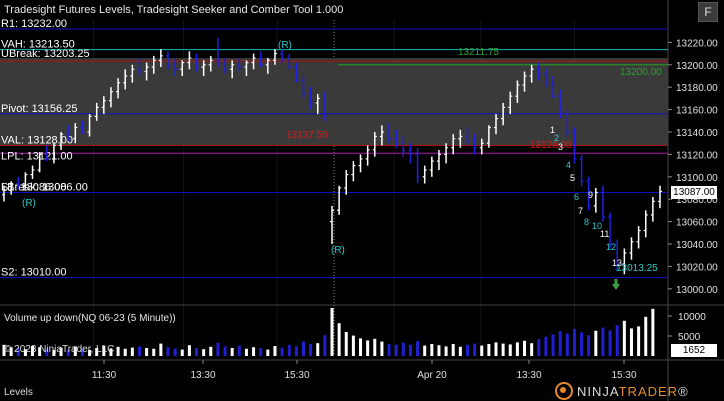 This screenshot has height=401, width=724. Describe the element at coordinates (598, 391) in the screenshot. I see `logo-ninja: NINJA` at that location.